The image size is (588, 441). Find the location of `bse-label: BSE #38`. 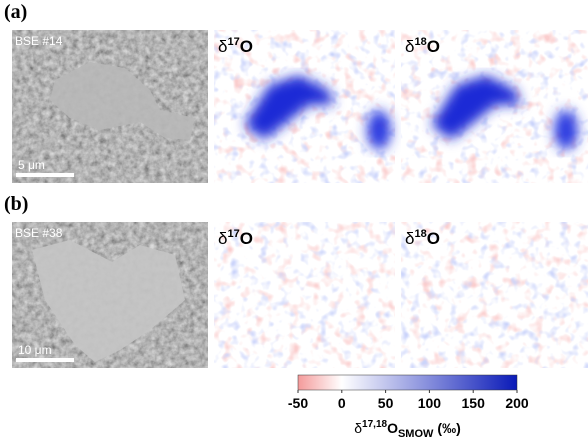

bse-label: BSE #38 is located at coordinates (39, 233).